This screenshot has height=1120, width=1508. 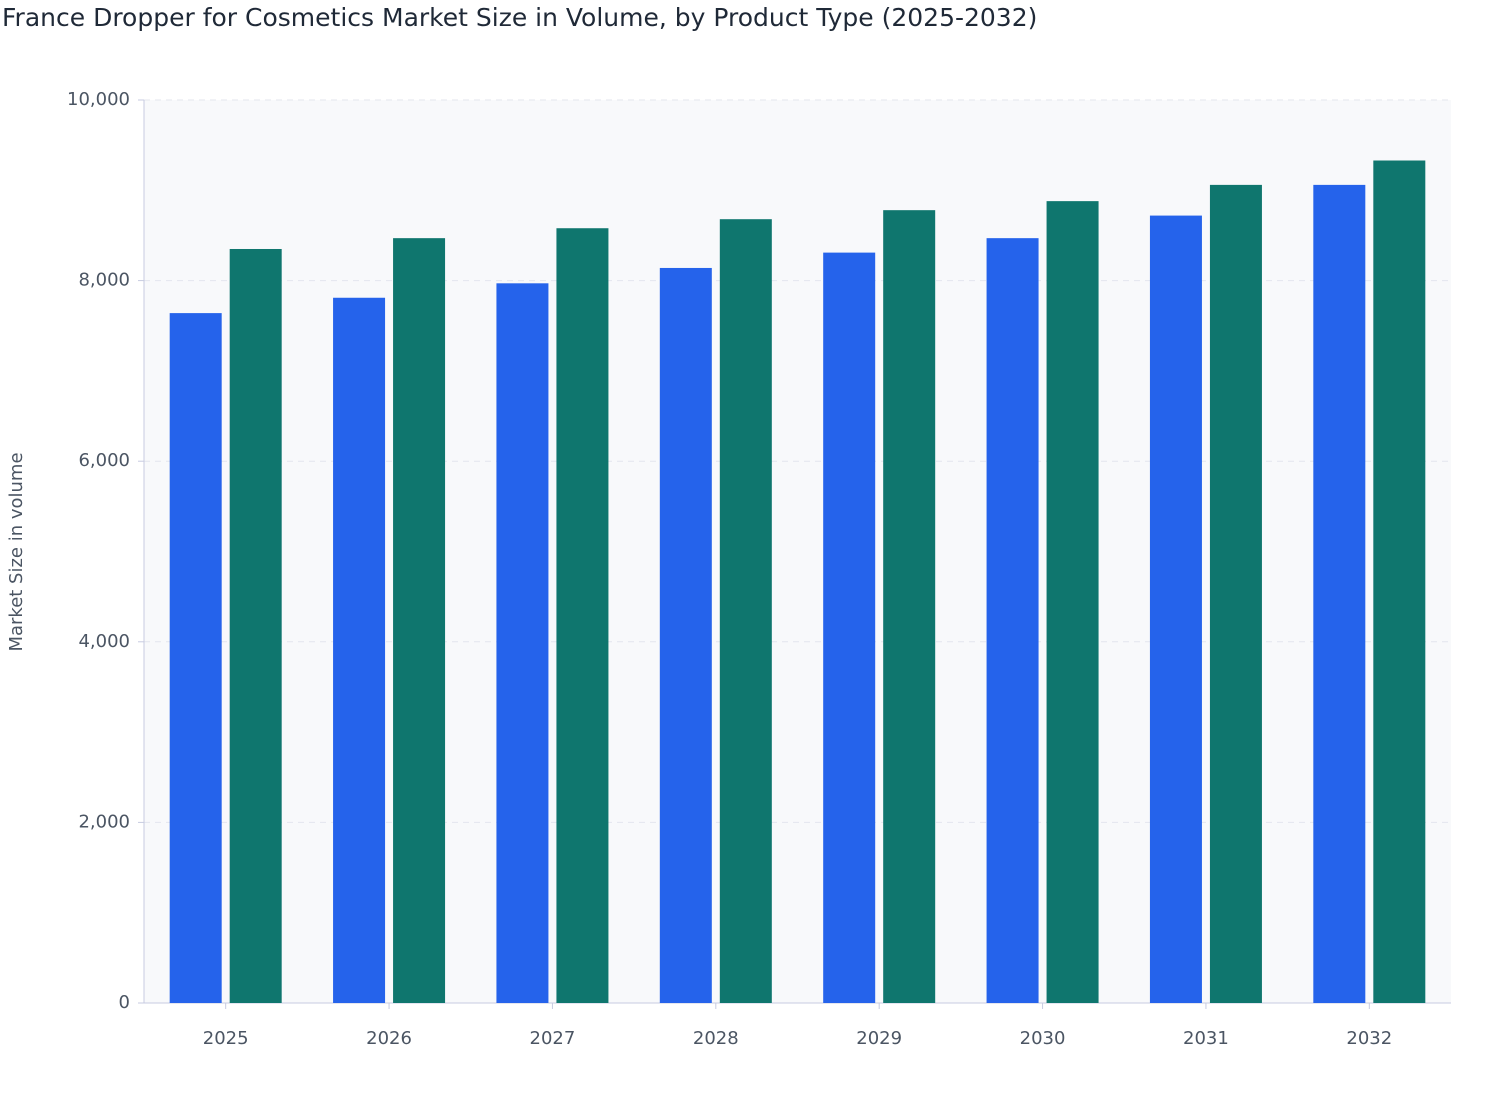 What do you see at coordinates (104, 641) in the screenshot?
I see `y-tick-label: 4,000` at bounding box center [104, 641].